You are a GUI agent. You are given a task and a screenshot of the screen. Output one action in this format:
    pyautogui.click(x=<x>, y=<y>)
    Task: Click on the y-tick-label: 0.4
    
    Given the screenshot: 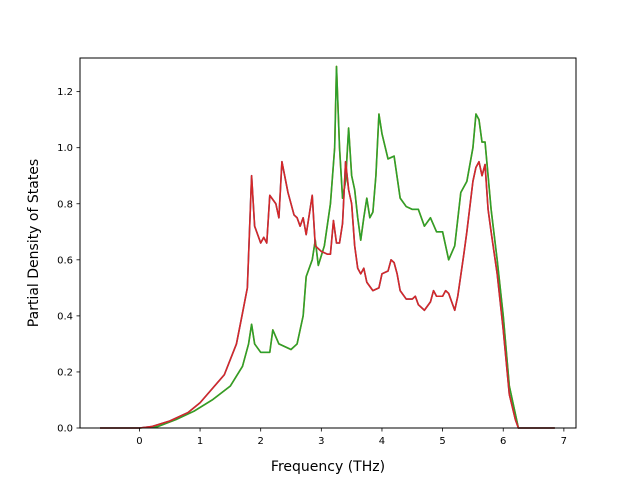 What is the action you would take?
    pyautogui.click(x=65, y=316)
    